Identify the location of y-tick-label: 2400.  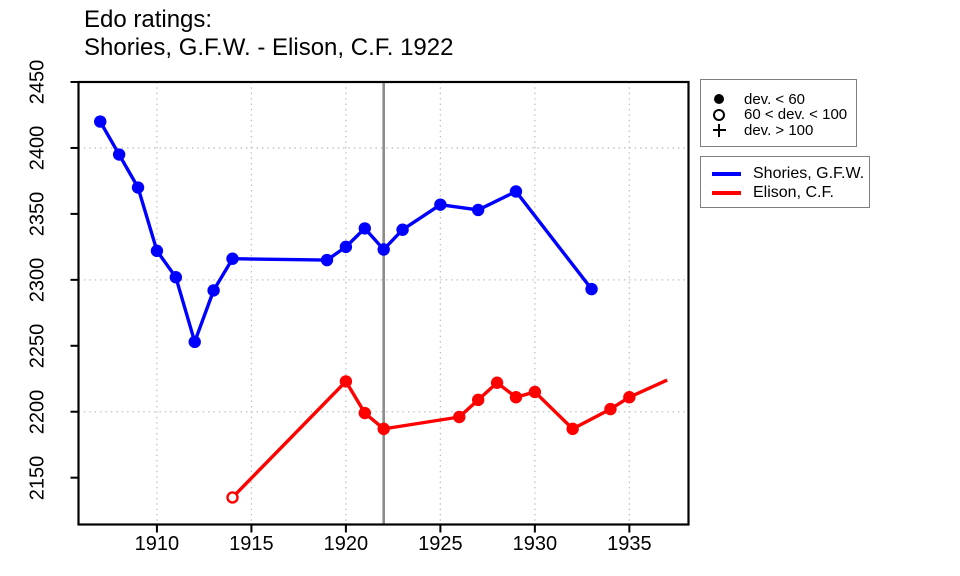
(37, 148).